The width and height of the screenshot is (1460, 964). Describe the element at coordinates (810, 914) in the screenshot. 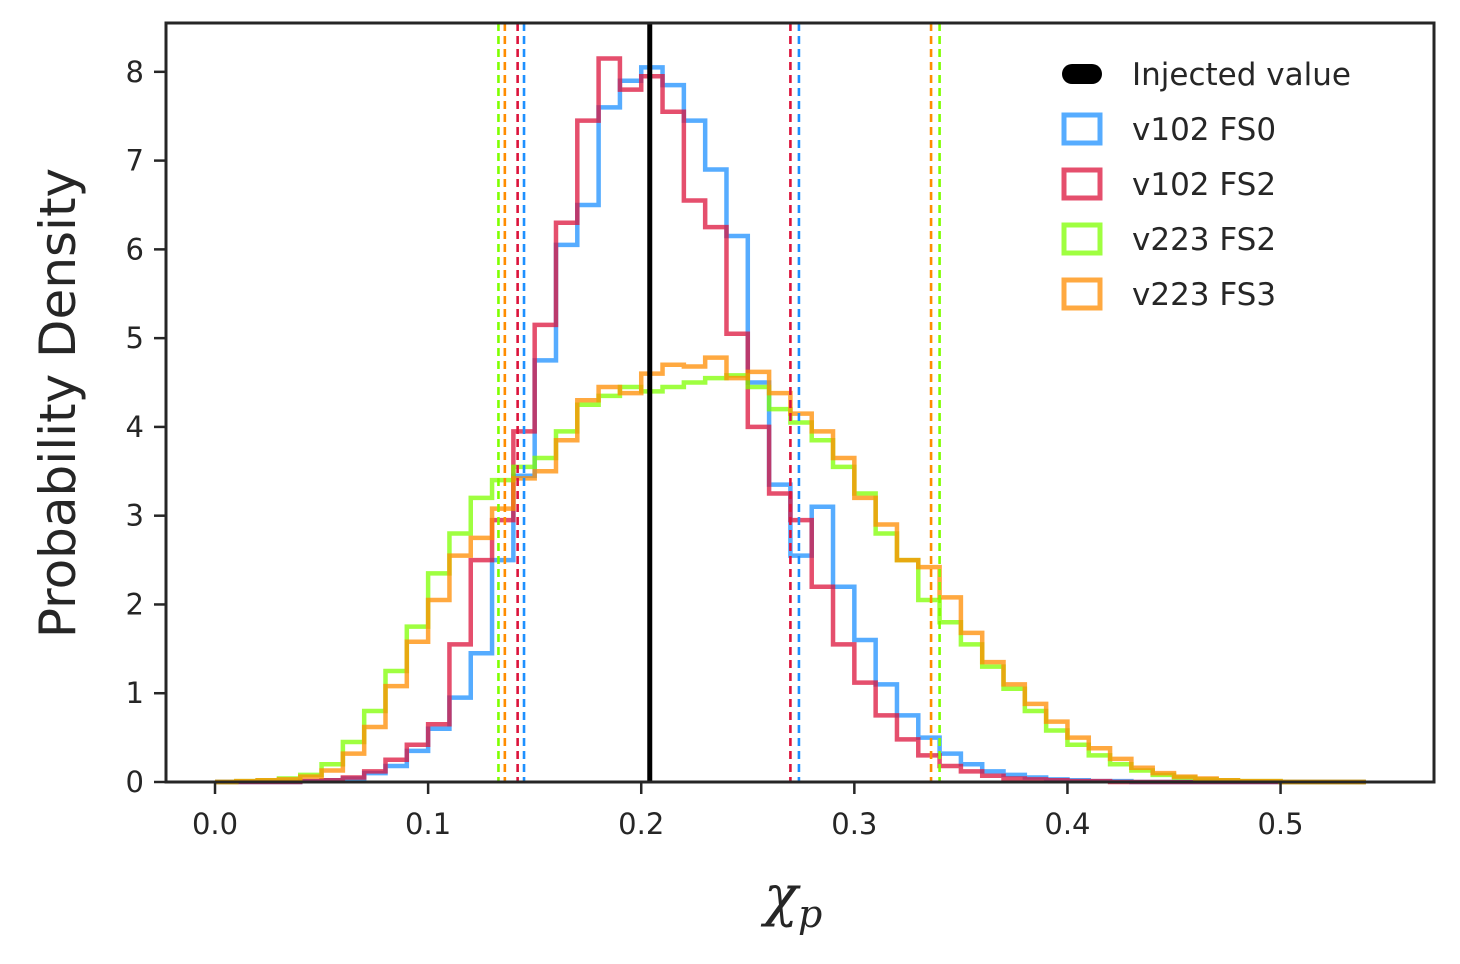

I see `x-axis-label-subscript: p` at that location.